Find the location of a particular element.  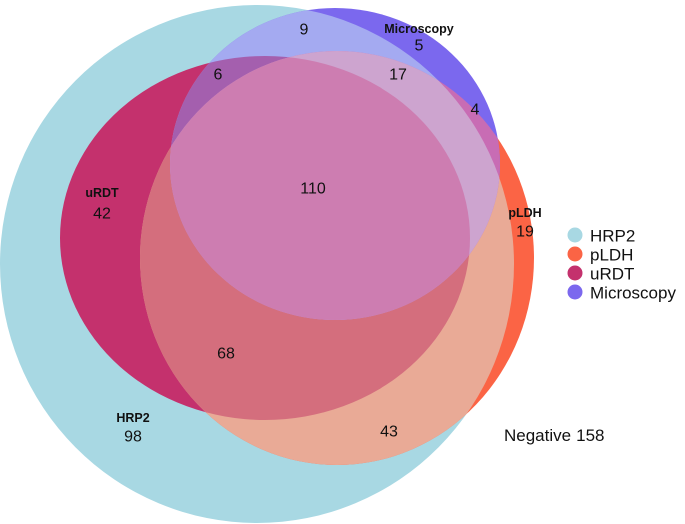

count-pldh-microscopy: 4 is located at coordinates (475, 110).